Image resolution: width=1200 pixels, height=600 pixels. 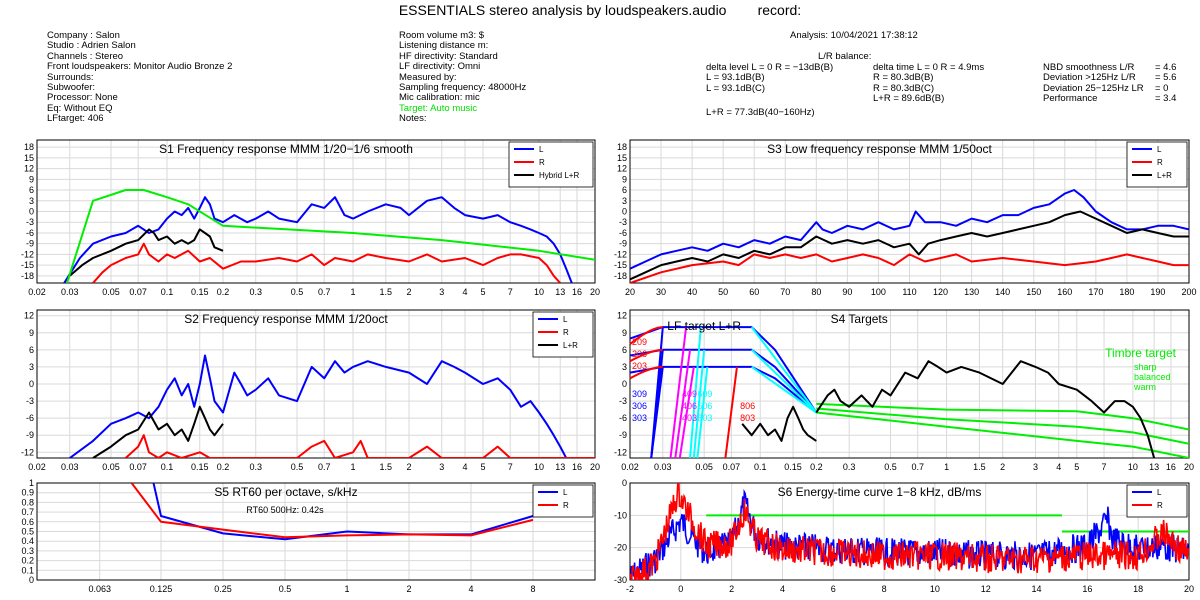 I want to click on x-tick-label: 0.03, so click(x=70, y=292).